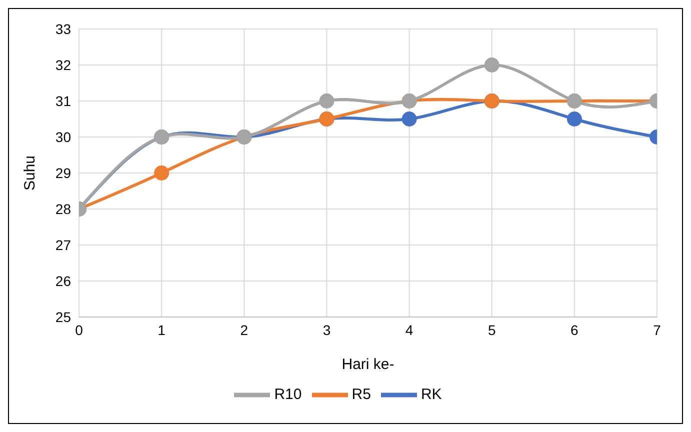  Describe the element at coordinates (368, 364) in the screenshot. I see `x-axis-title: Hari ke-` at that location.